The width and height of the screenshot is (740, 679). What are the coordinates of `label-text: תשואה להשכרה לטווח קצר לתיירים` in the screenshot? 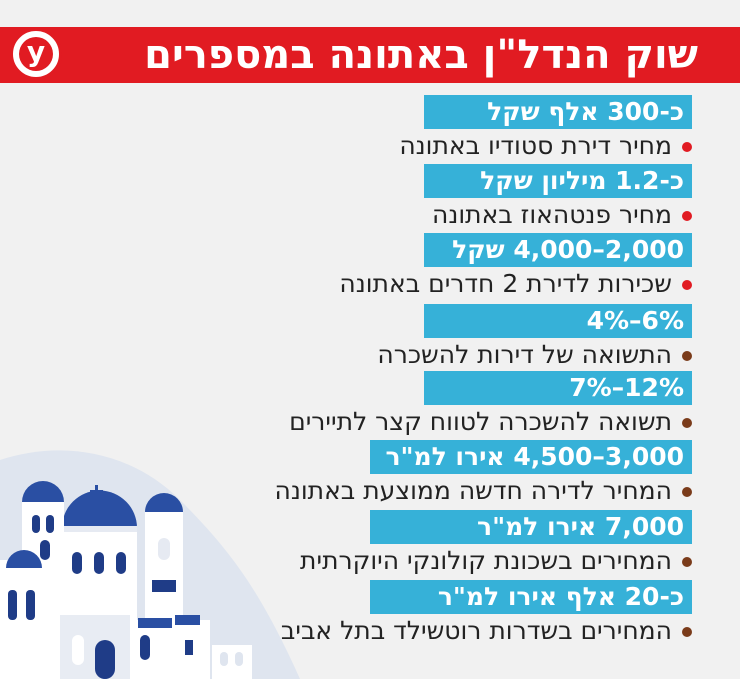 It's located at (480, 421).